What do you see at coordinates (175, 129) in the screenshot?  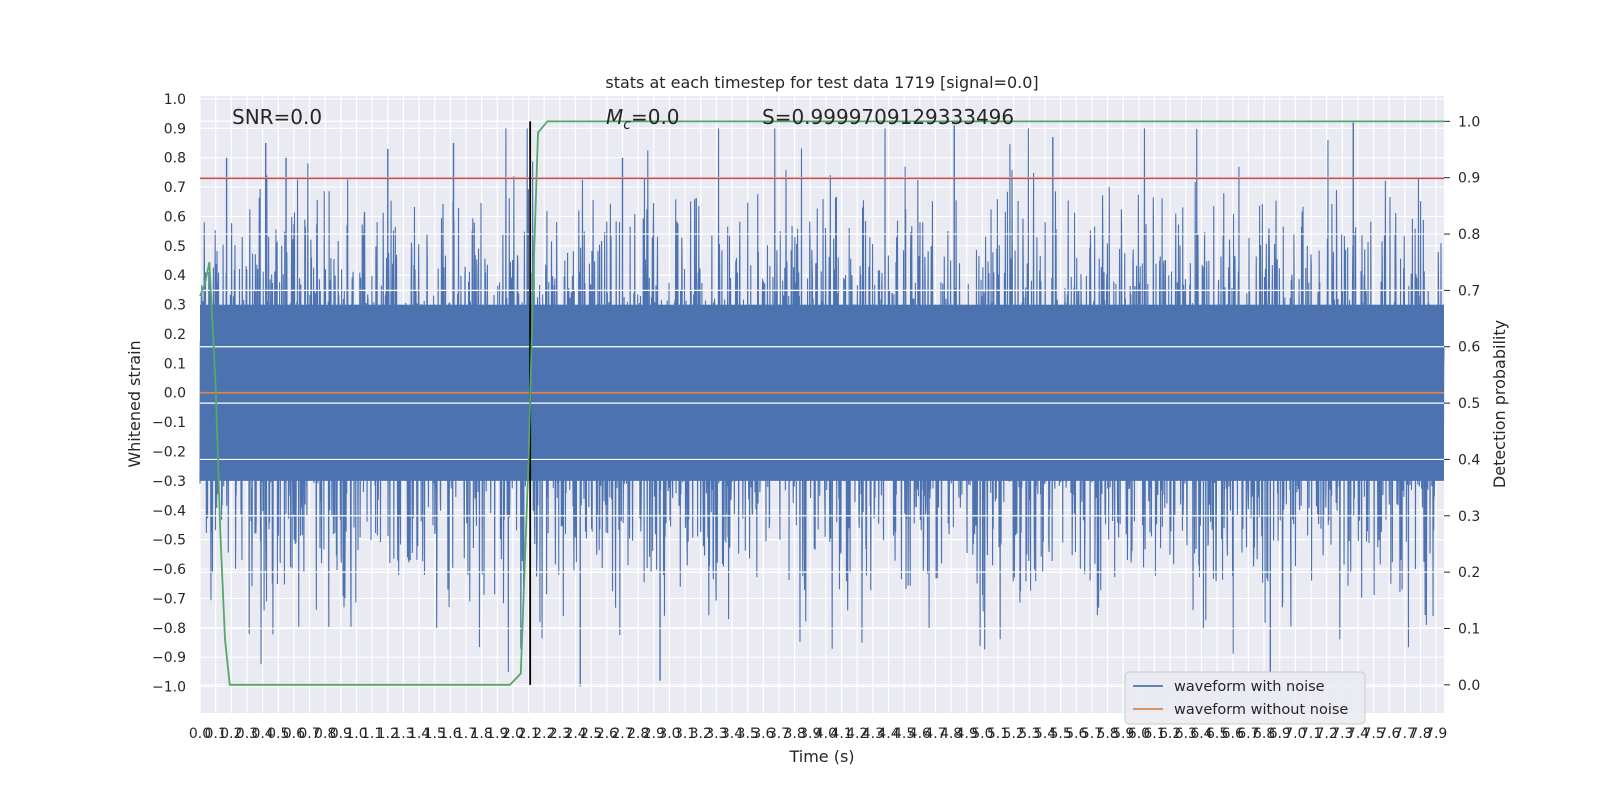 I see `y-tick-label: 0.9` at bounding box center [175, 129].